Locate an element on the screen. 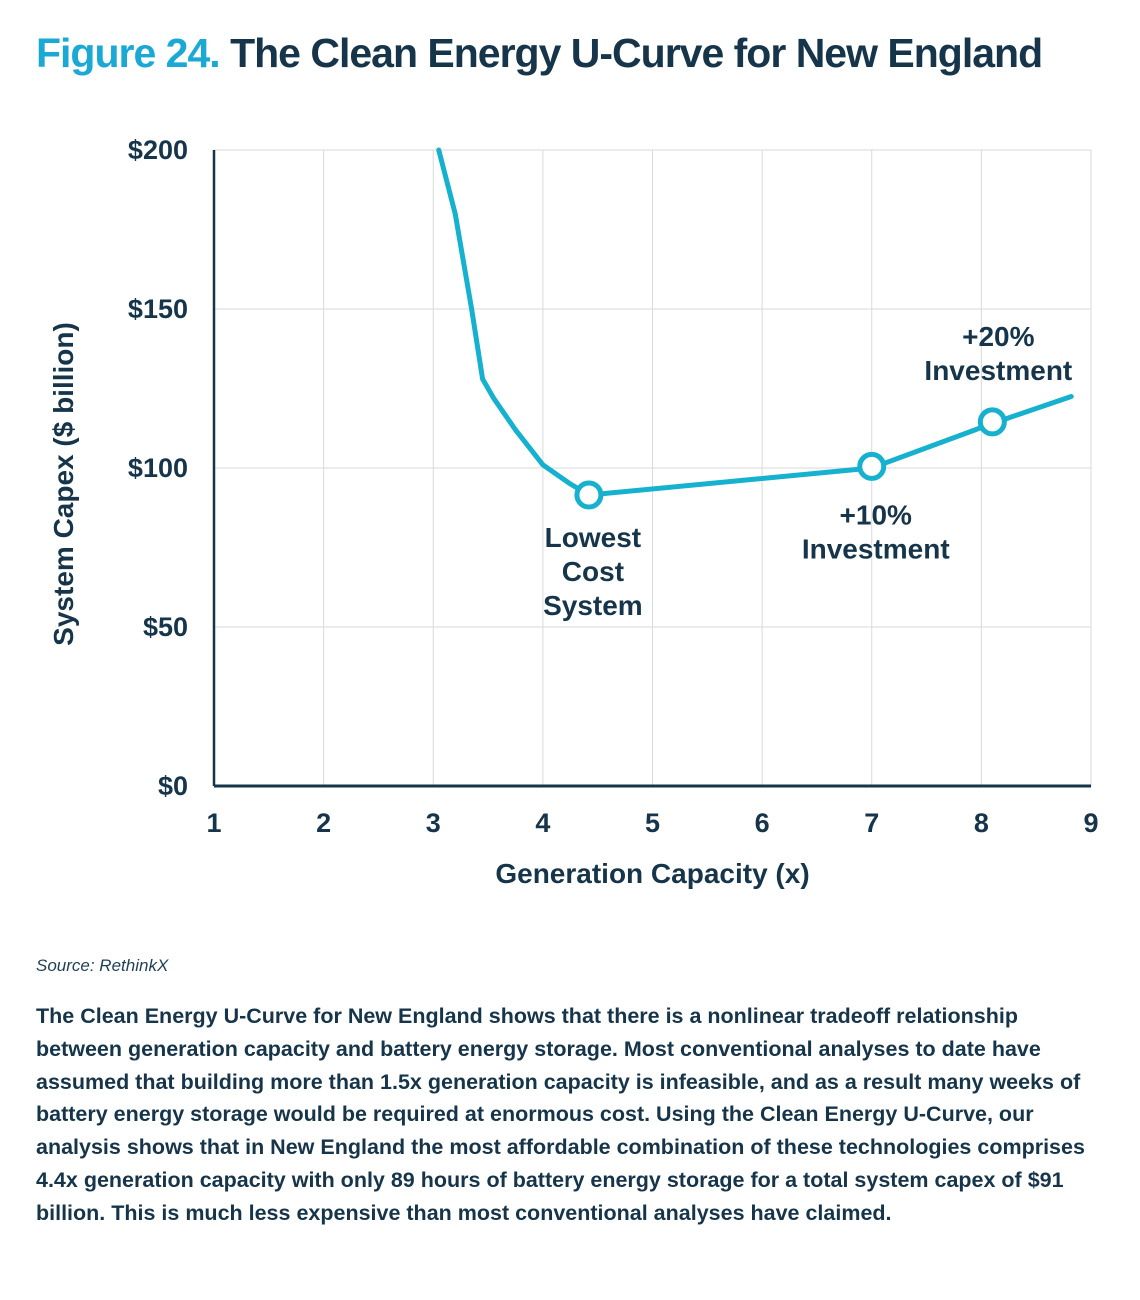  y-tick-label: $200 is located at coordinates (158, 150).